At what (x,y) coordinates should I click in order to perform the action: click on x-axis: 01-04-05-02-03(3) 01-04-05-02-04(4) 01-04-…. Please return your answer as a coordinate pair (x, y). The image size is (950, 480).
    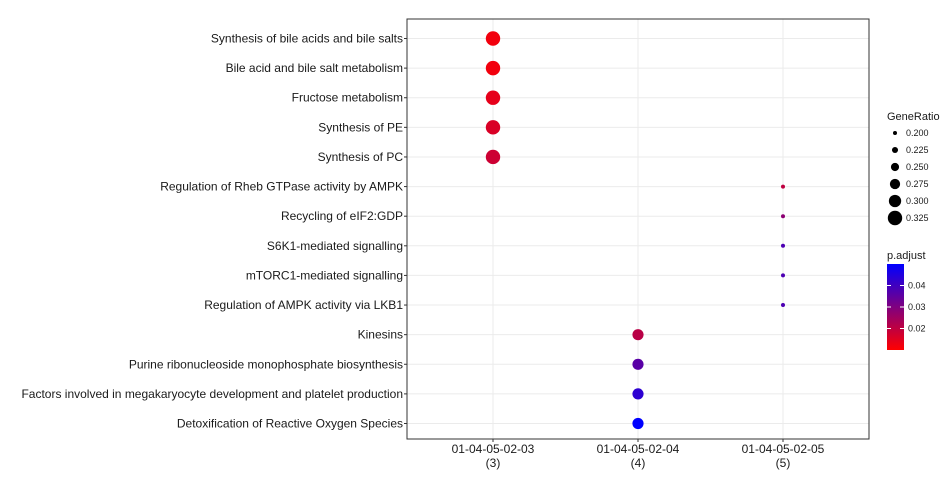
    Looking at the image, I should click on (638, 454).